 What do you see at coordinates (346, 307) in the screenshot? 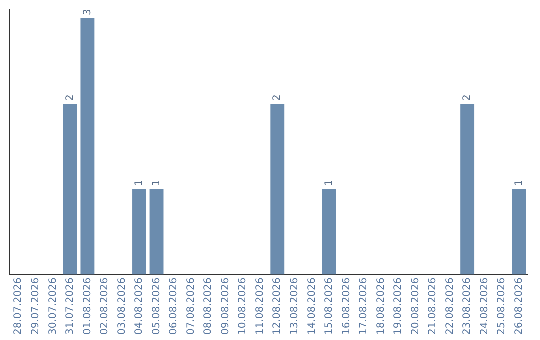
I see `x-tick-label: 16.08.2026` at bounding box center [346, 307].